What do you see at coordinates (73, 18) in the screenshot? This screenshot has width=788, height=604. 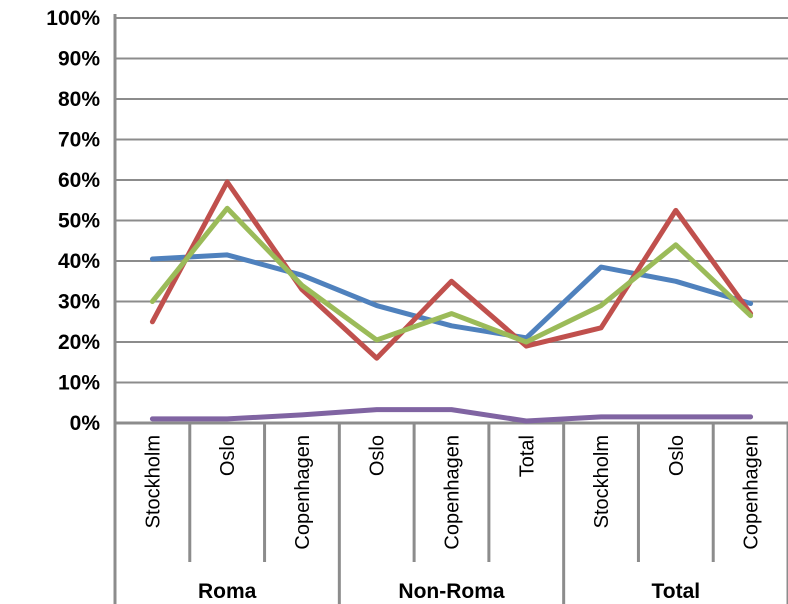 I see `y-tick-label: 100%` at bounding box center [73, 18].